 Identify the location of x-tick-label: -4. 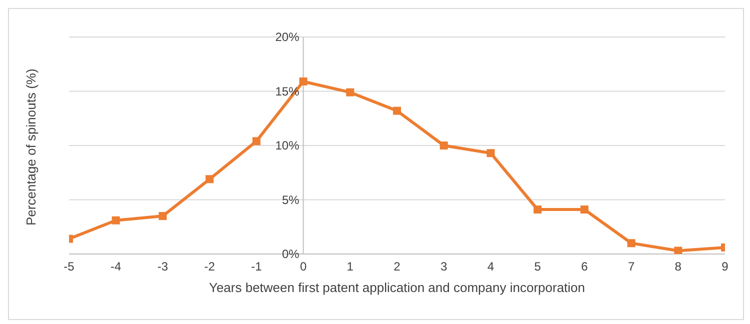
(116, 267).